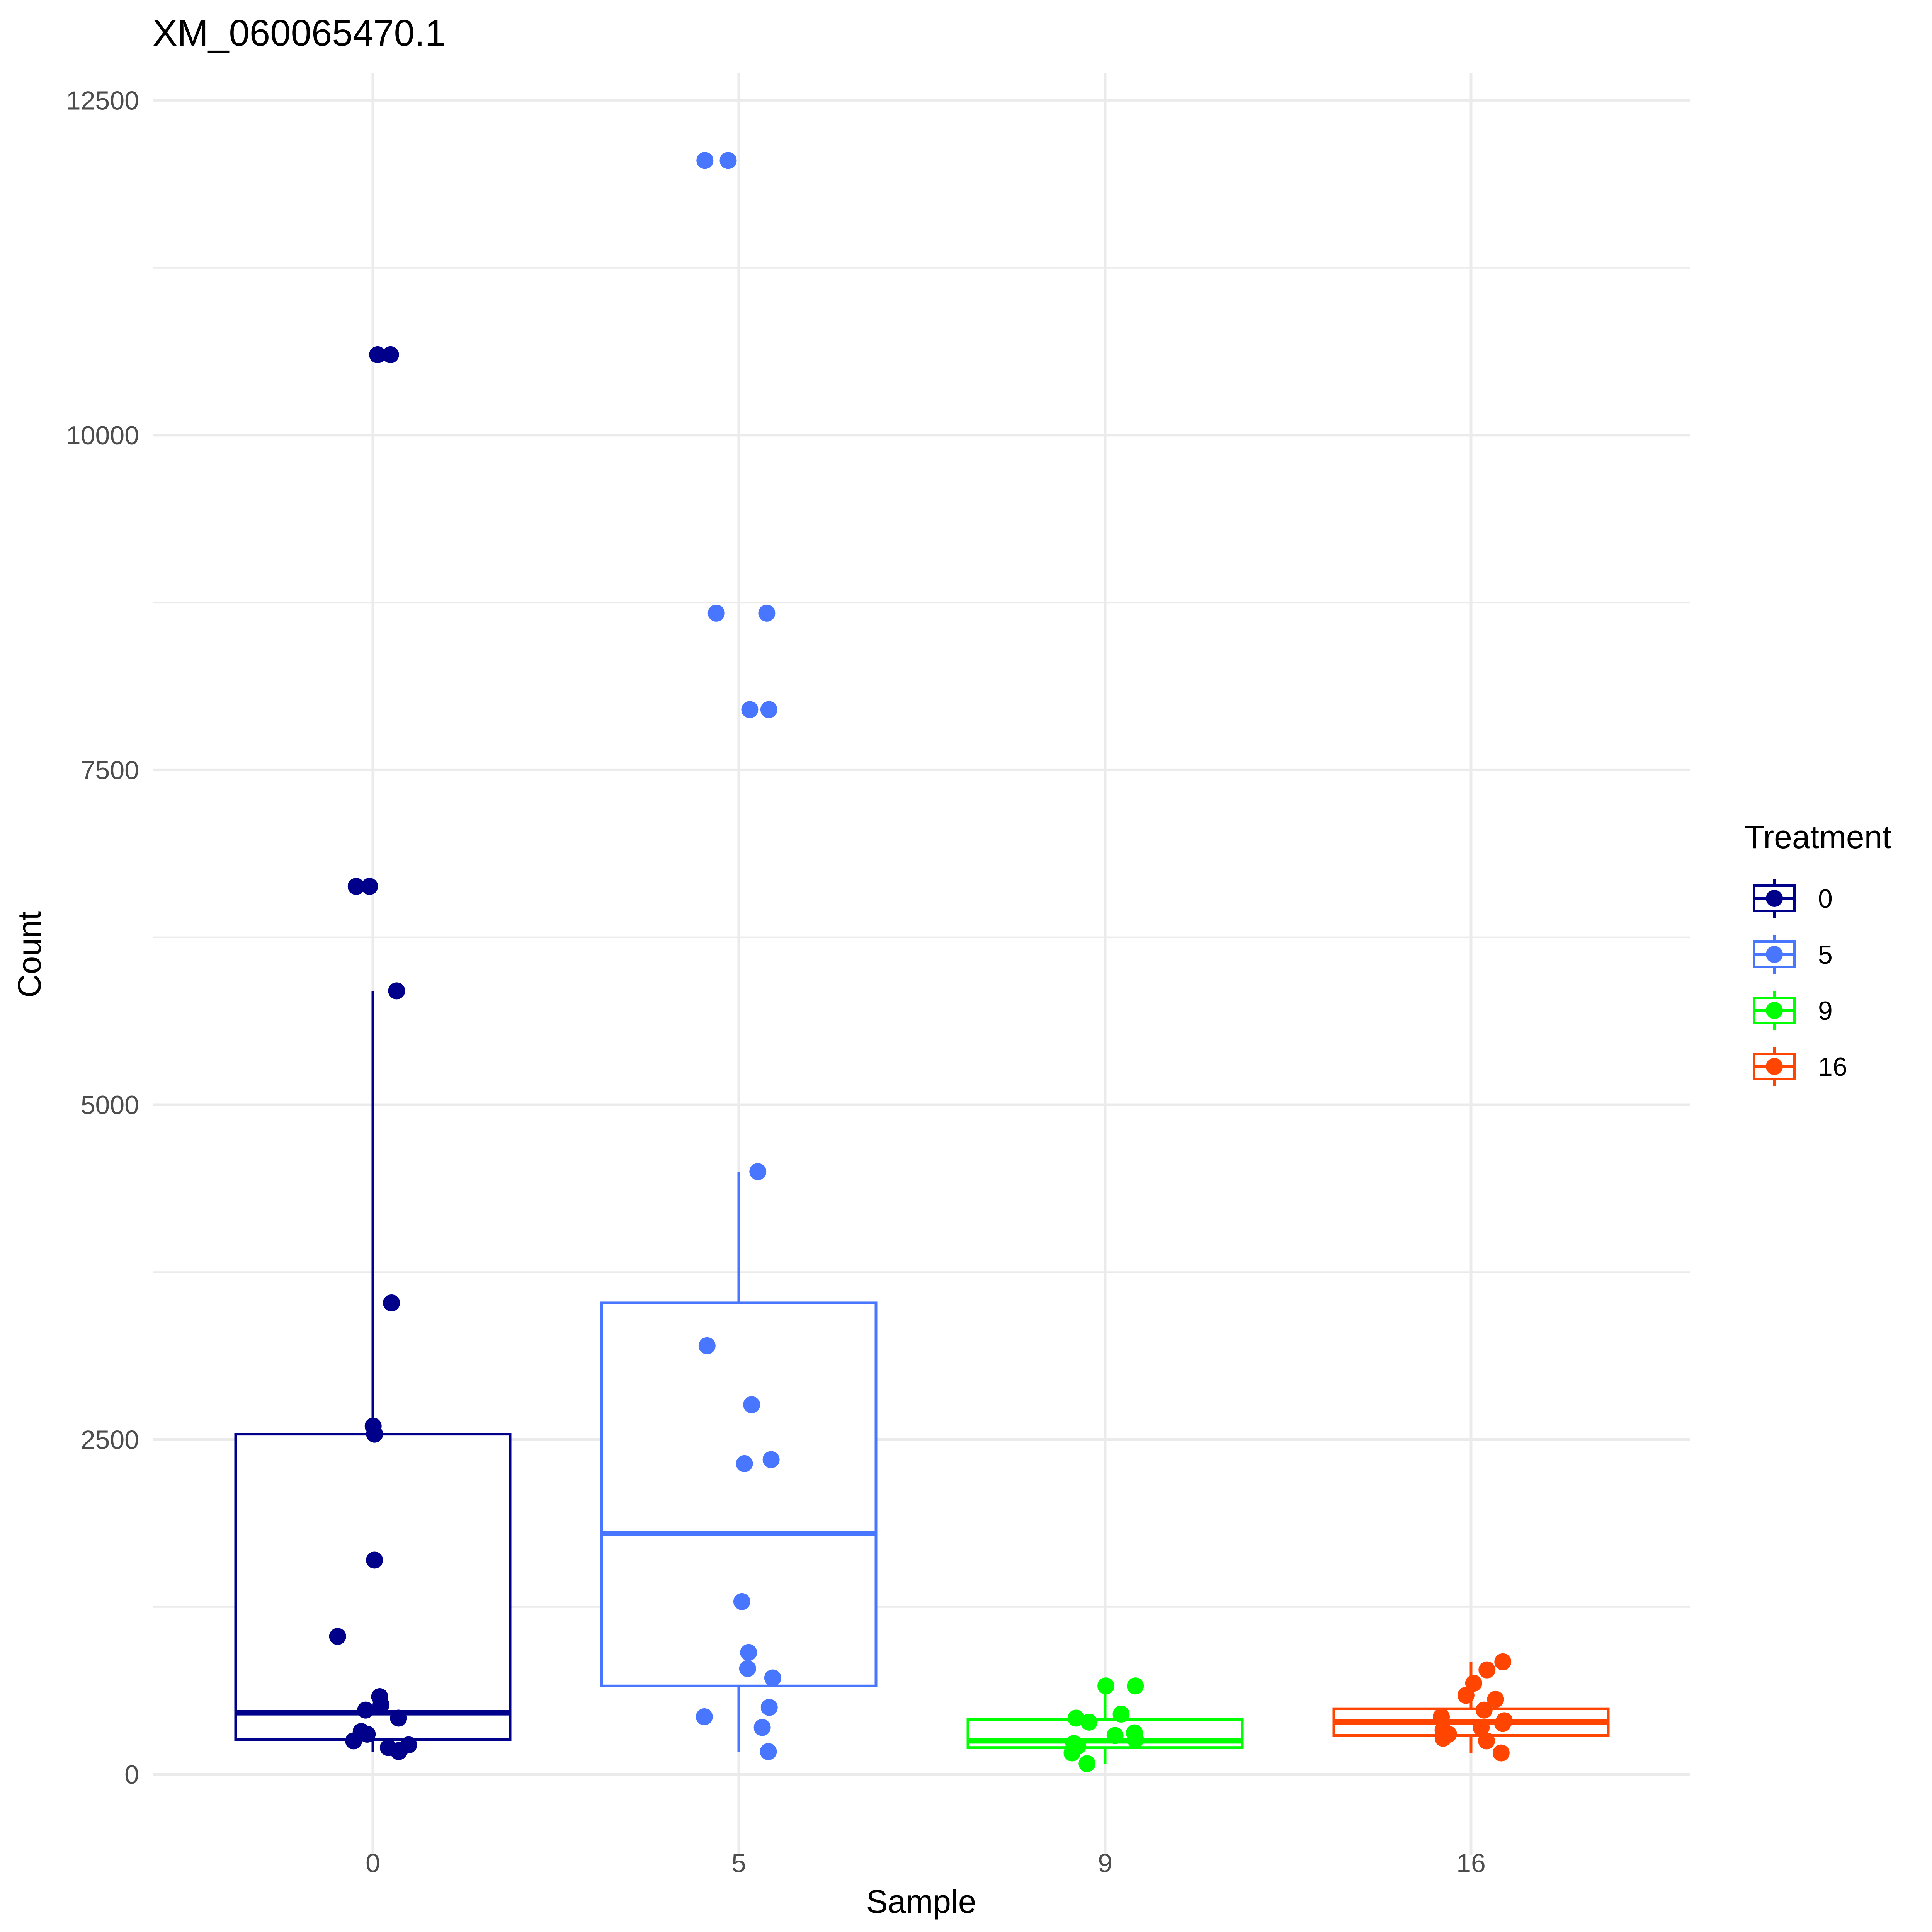 This screenshot has height=1932, width=1932. I want to click on x-tick-label: 9, so click(1105, 1864).